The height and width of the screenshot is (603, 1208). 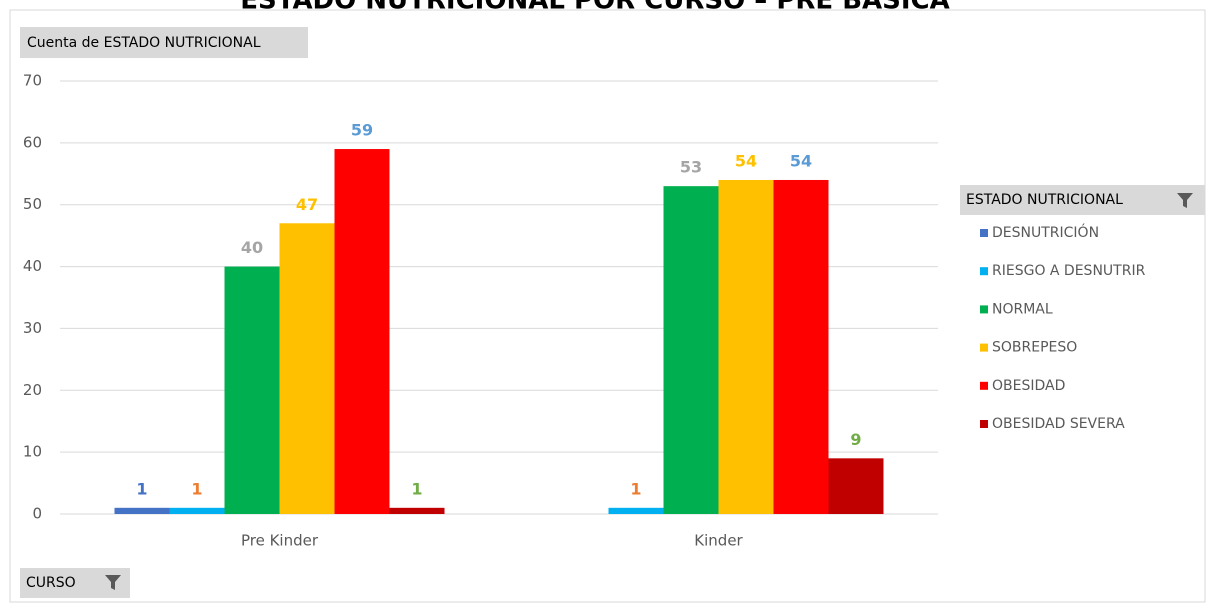 What do you see at coordinates (32, 142) in the screenshot?
I see `y-tick-label: 60` at bounding box center [32, 142].